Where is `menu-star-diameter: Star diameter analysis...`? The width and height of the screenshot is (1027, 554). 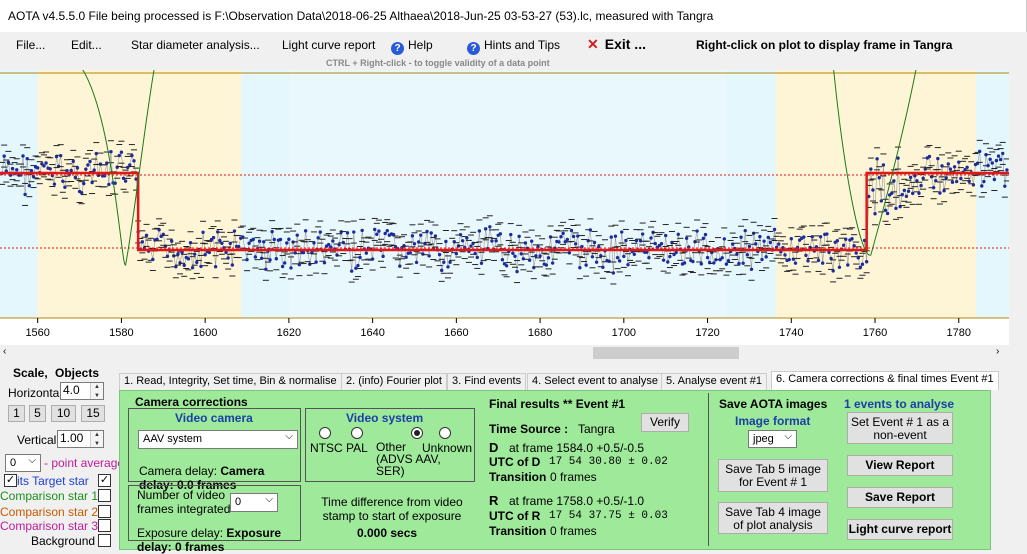
menu-star-diameter: Star diameter analysis... is located at coordinates (195, 45).